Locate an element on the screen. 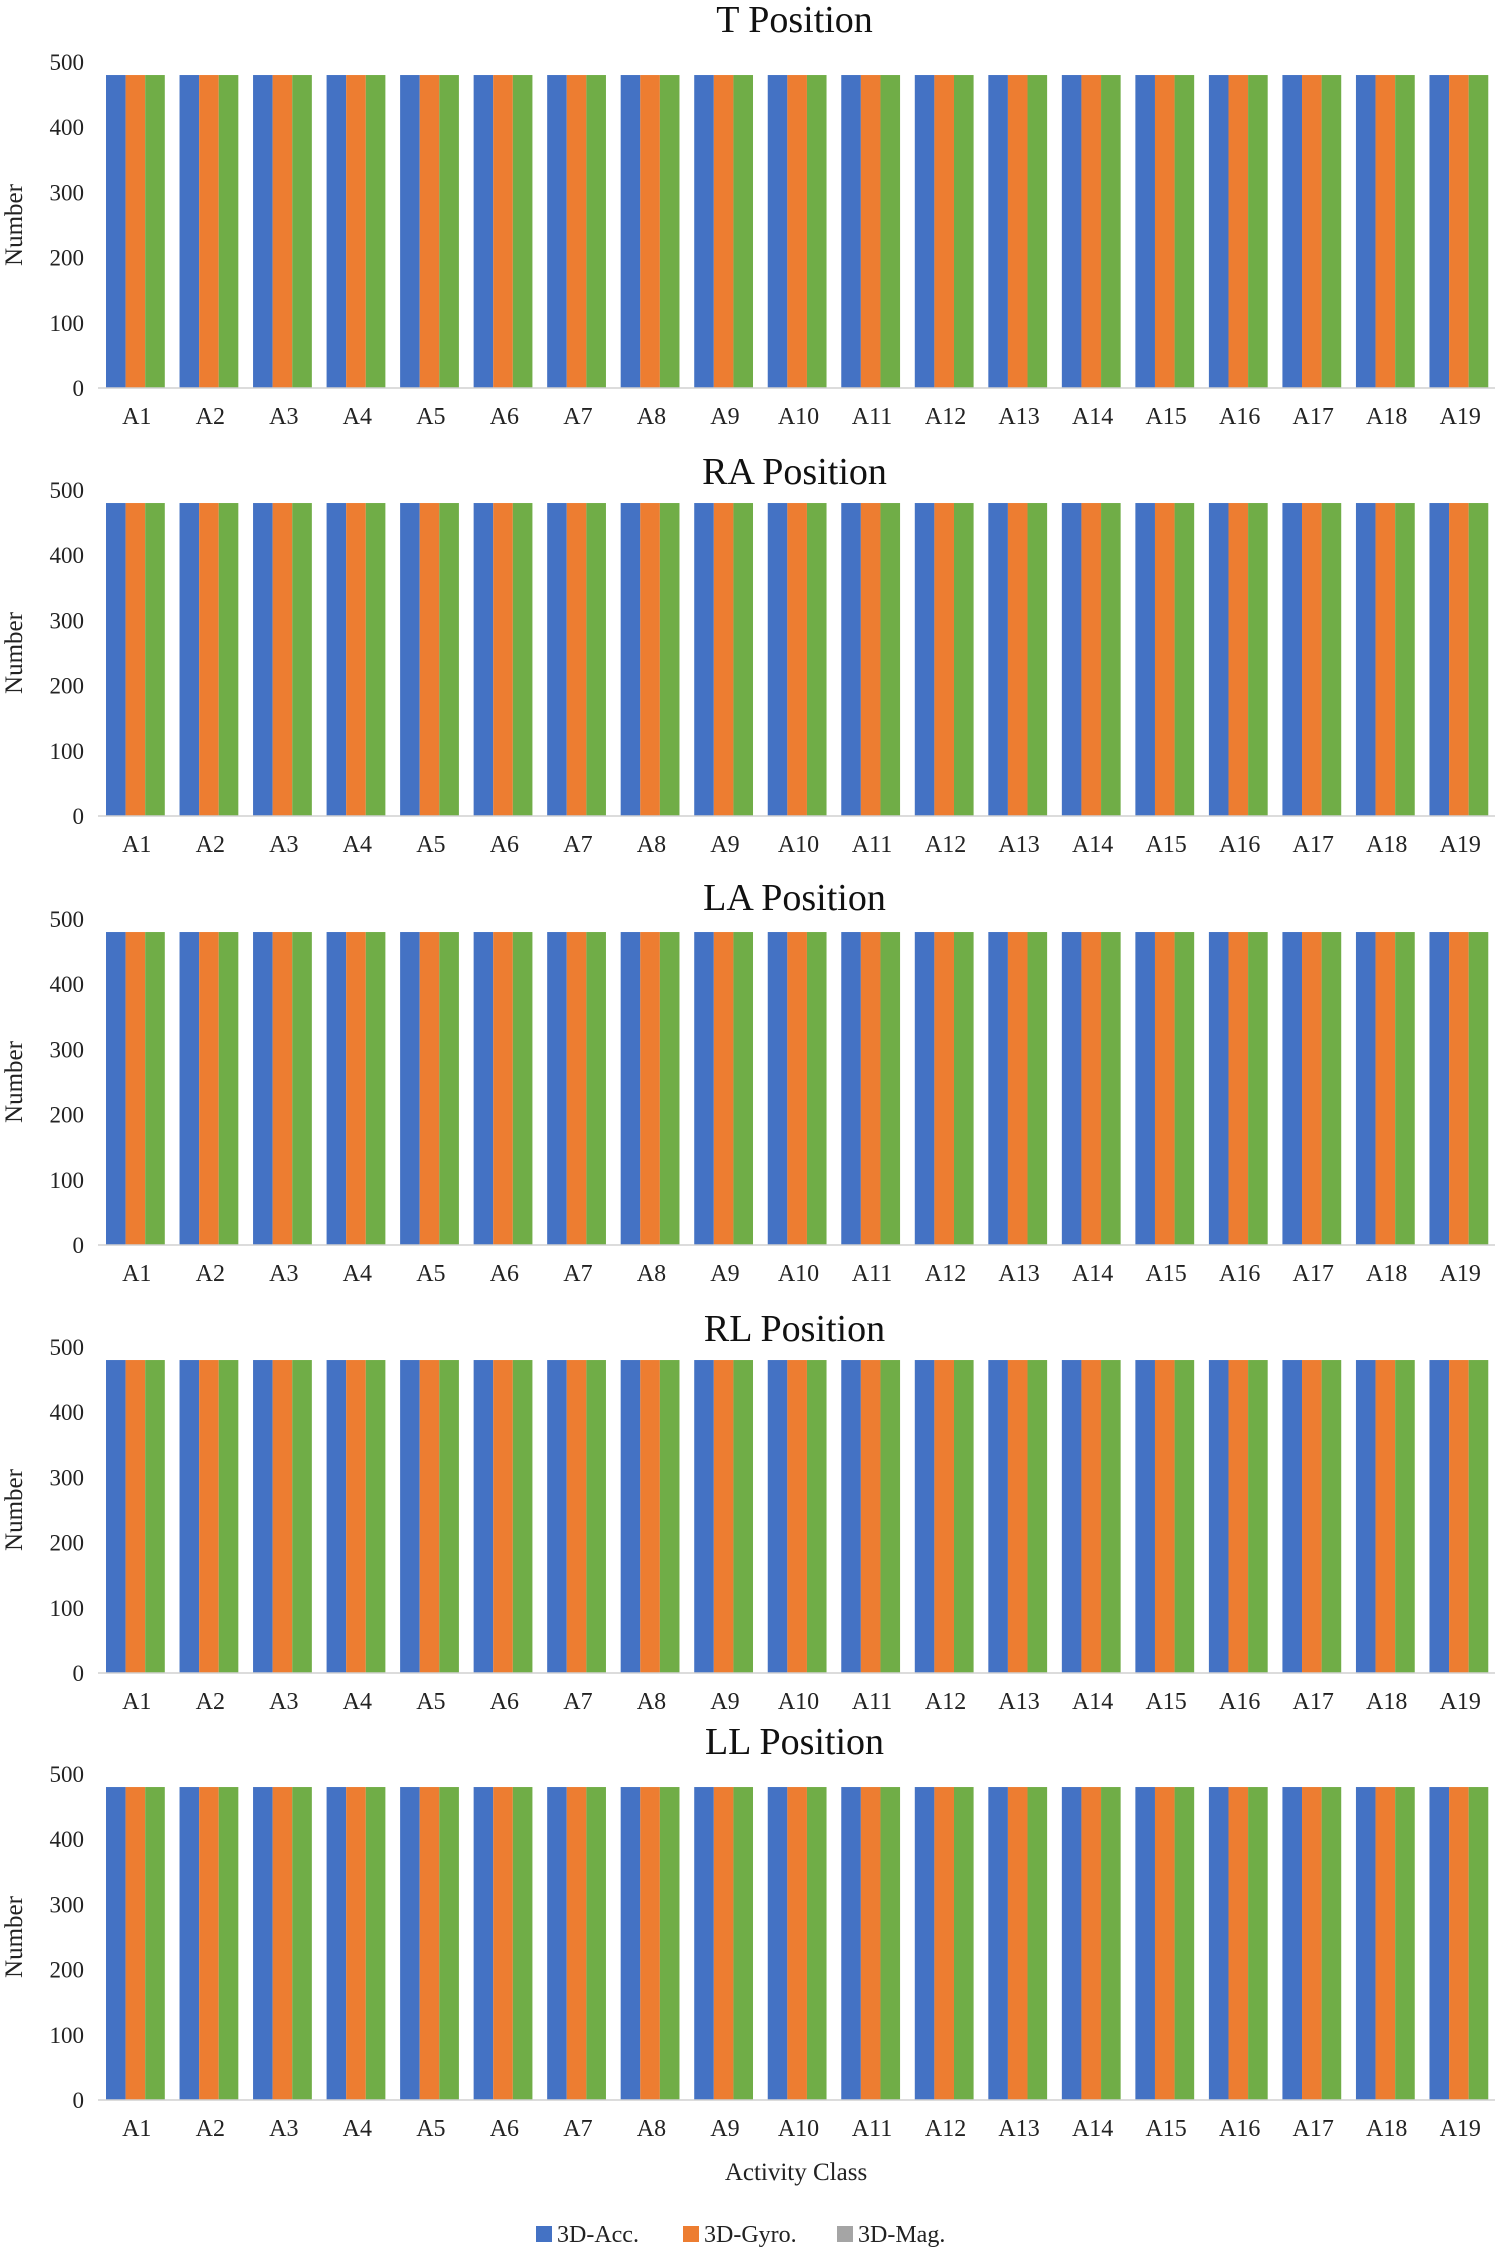 The width and height of the screenshot is (1505, 2256). x-tick-label: A18 is located at coordinates (1386, 1274).